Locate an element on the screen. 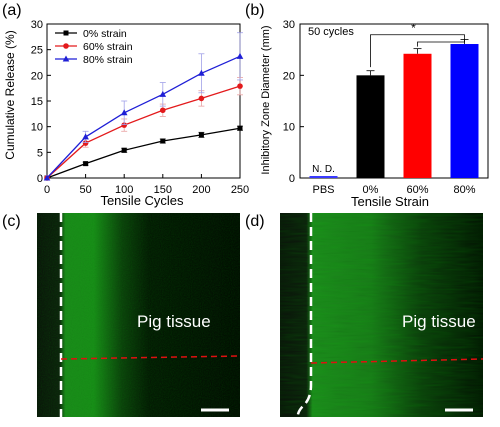 The width and height of the screenshot is (500, 427). chart-b-xtick-label: PBS is located at coordinates (323, 190).